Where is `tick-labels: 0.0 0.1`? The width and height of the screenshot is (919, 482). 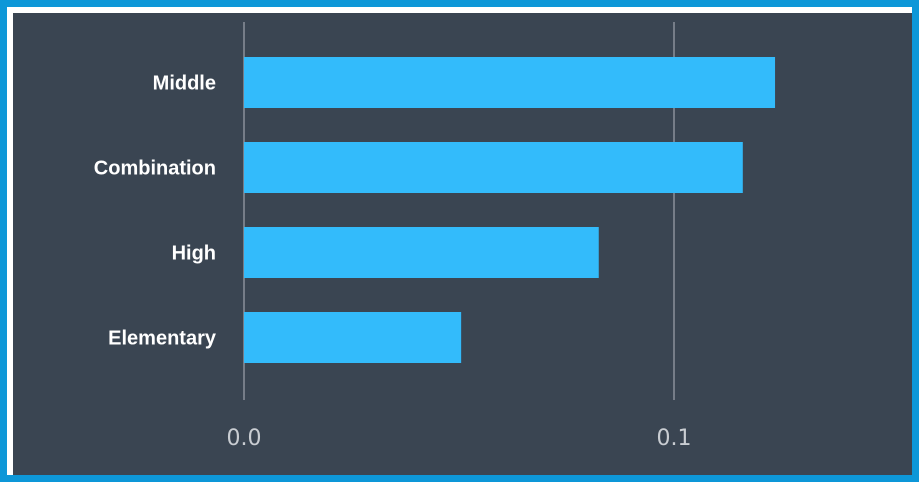 tick-labels: 0.0 0.1 is located at coordinates (459, 438).